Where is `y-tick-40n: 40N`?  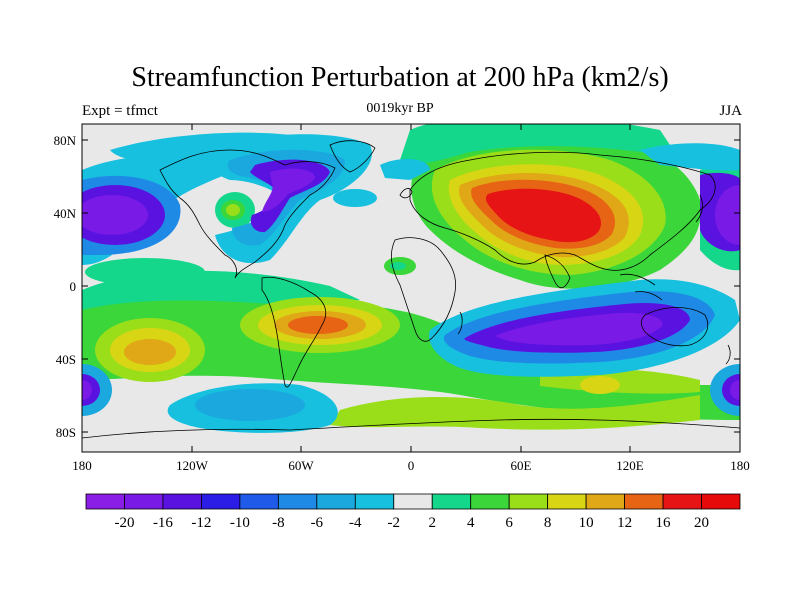
y-tick-40n: 40N is located at coordinates (65, 213).